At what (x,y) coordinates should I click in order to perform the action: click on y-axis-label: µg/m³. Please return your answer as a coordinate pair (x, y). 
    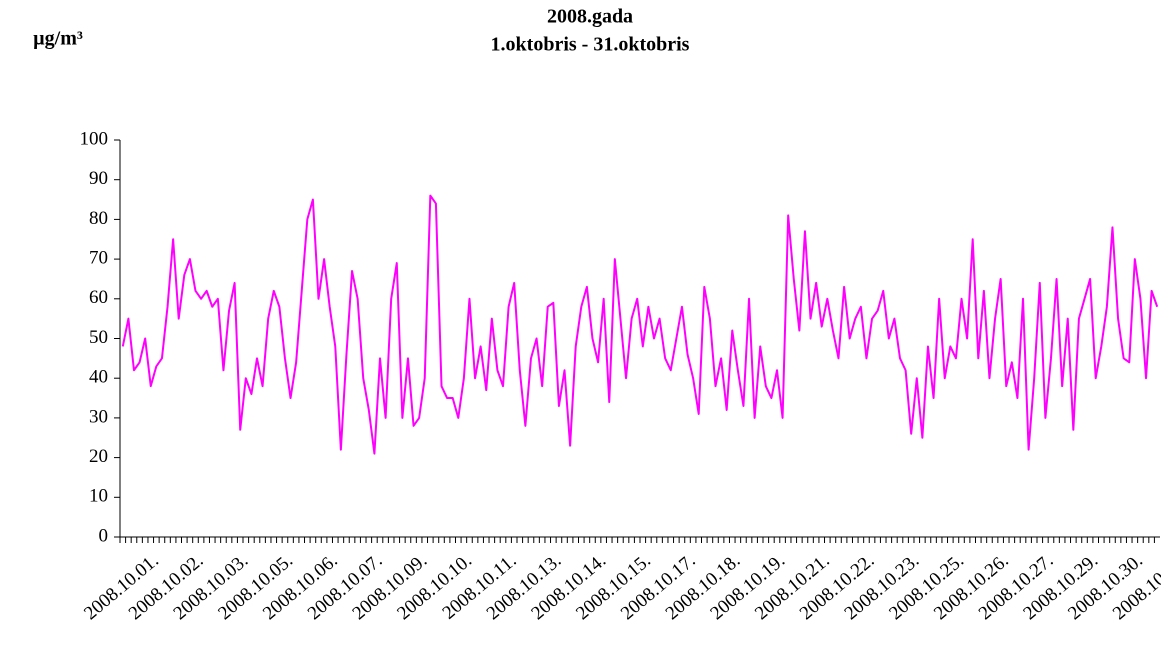
    Looking at the image, I should click on (58, 39).